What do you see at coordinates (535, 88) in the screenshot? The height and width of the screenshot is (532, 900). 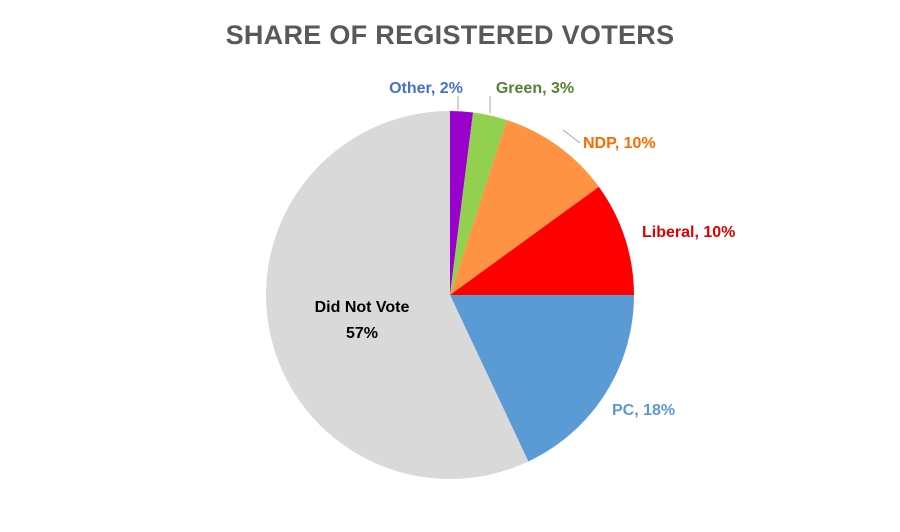 I see `data-label-green: Green, 3%` at bounding box center [535, 88].